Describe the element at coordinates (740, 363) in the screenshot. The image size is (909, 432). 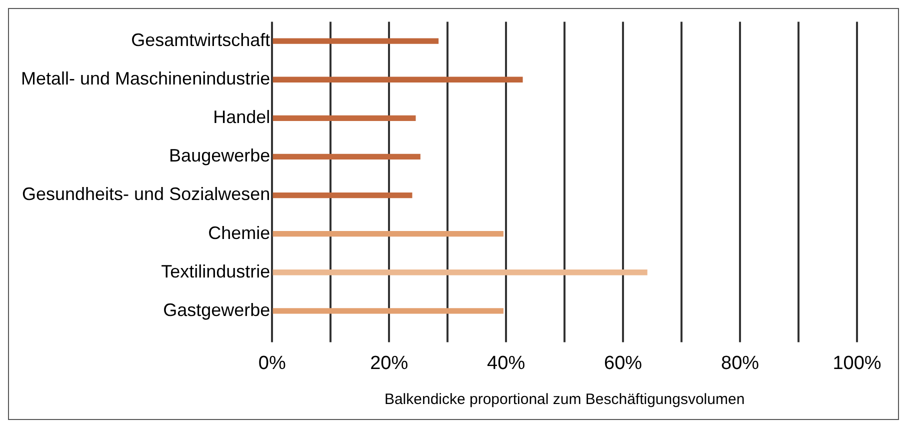
I see `x-tick-label: 80%` at that location.